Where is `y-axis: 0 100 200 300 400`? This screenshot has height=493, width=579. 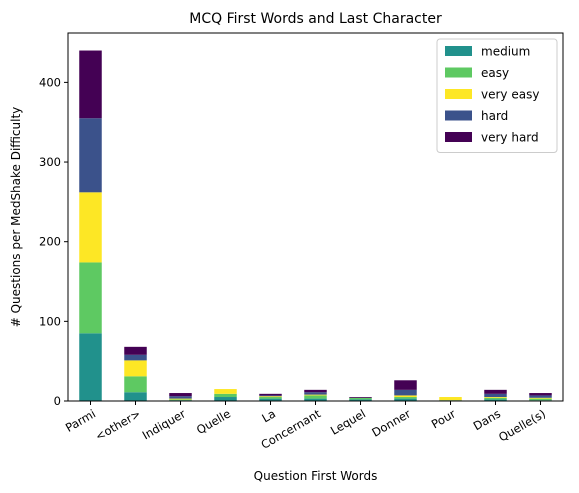
y-axis: 0 100 200 300 400 is located at coordinates (53, 241).